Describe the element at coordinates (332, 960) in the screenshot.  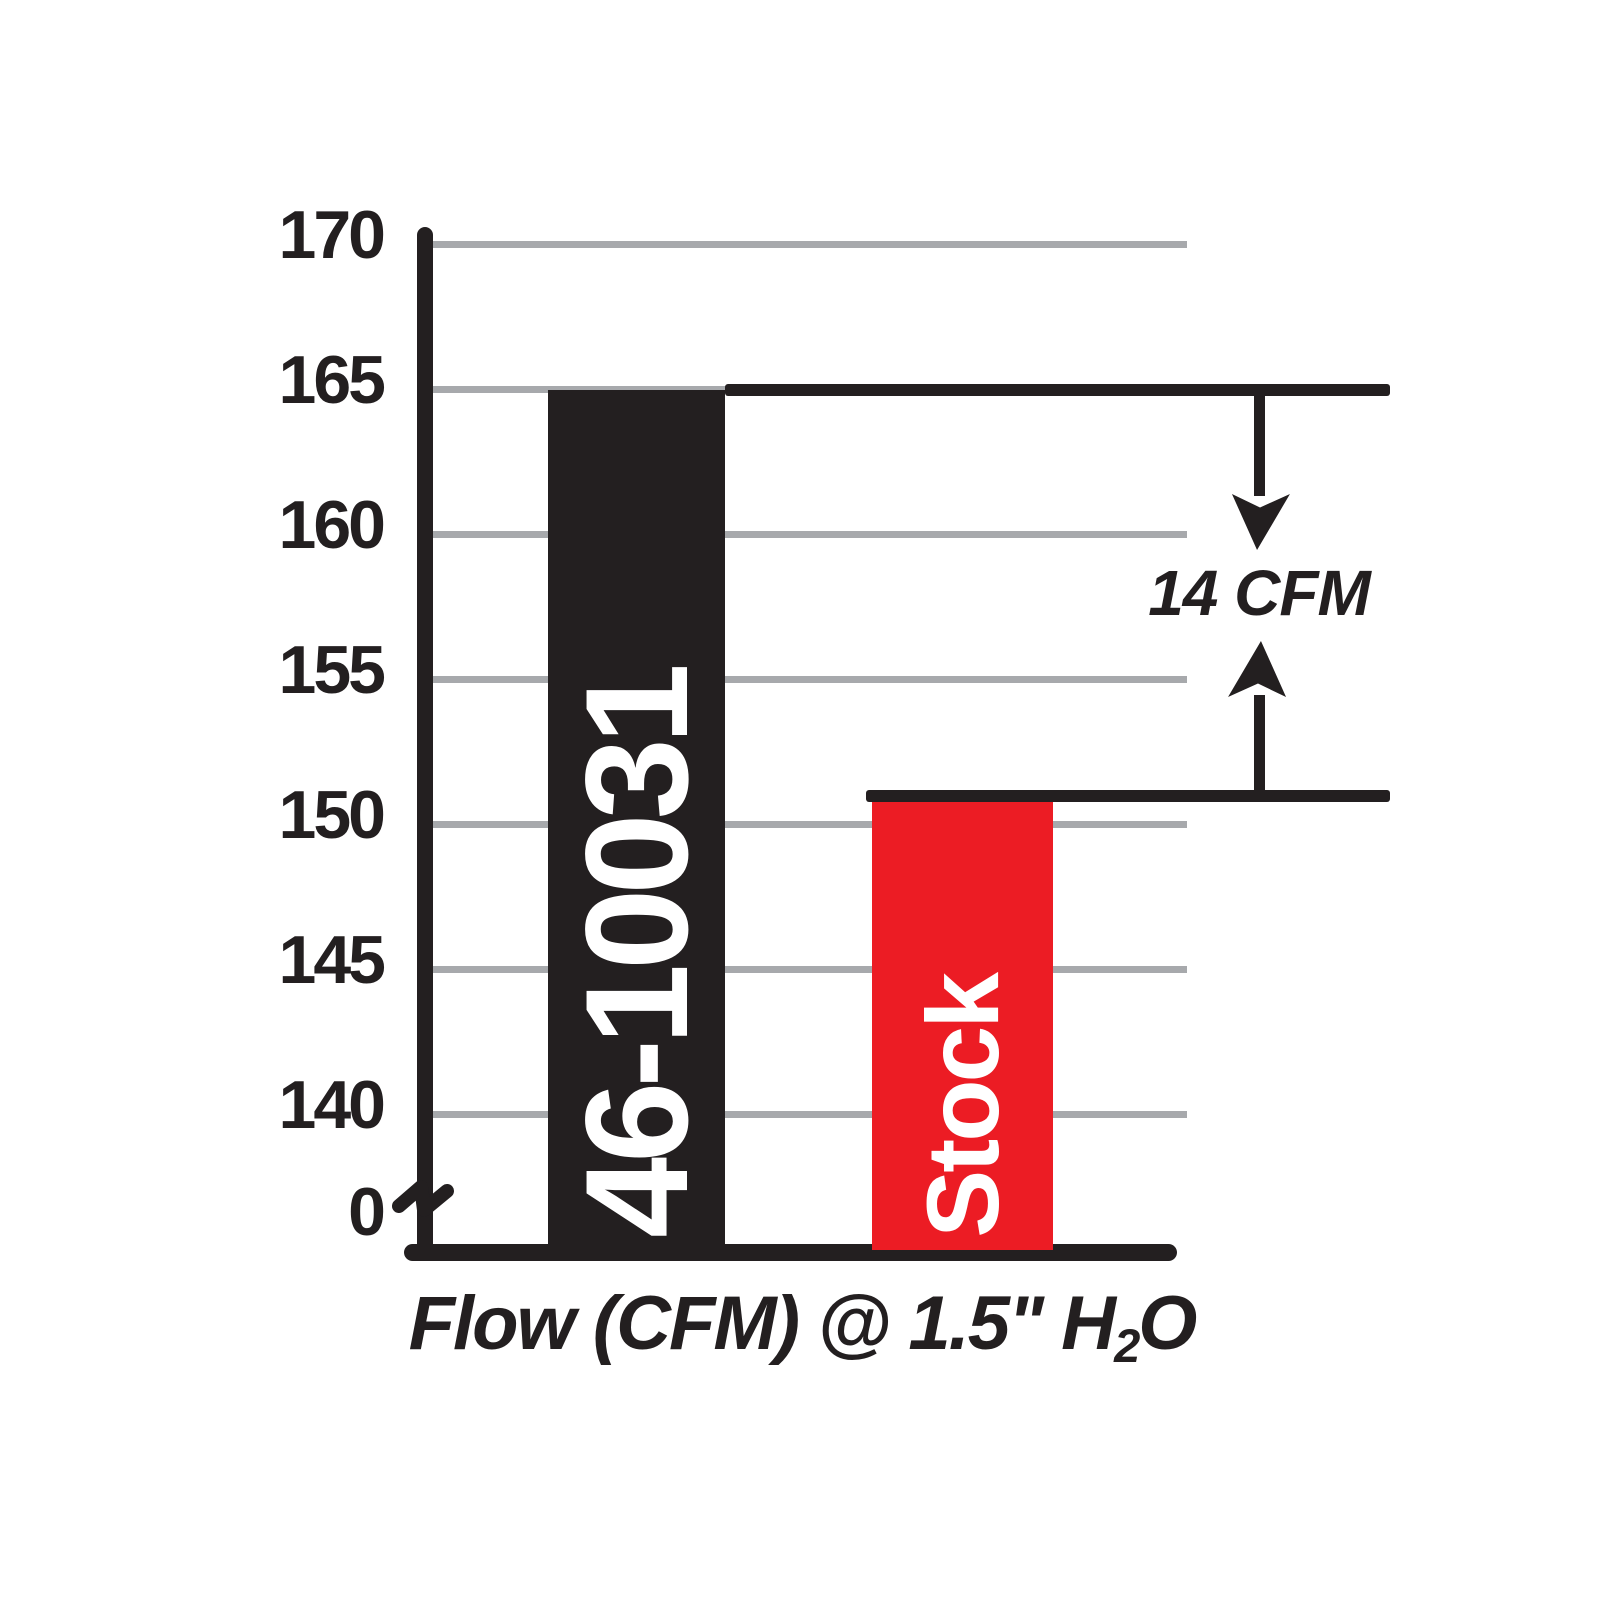
I see `y-tick-label-145: 145` at that location.